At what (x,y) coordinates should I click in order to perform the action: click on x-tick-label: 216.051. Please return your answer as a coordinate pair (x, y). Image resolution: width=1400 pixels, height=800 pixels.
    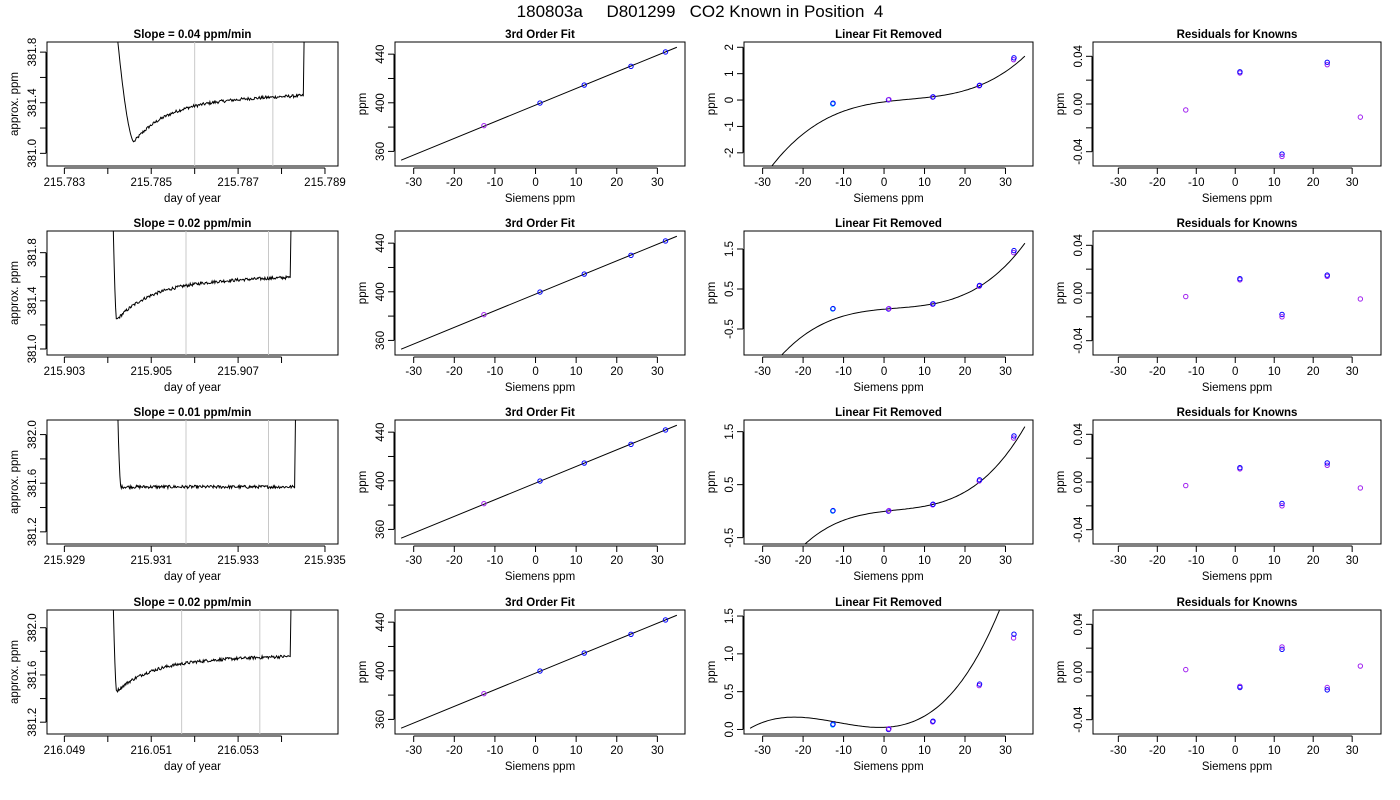
    Looking at the image, I should click on (151, 751).